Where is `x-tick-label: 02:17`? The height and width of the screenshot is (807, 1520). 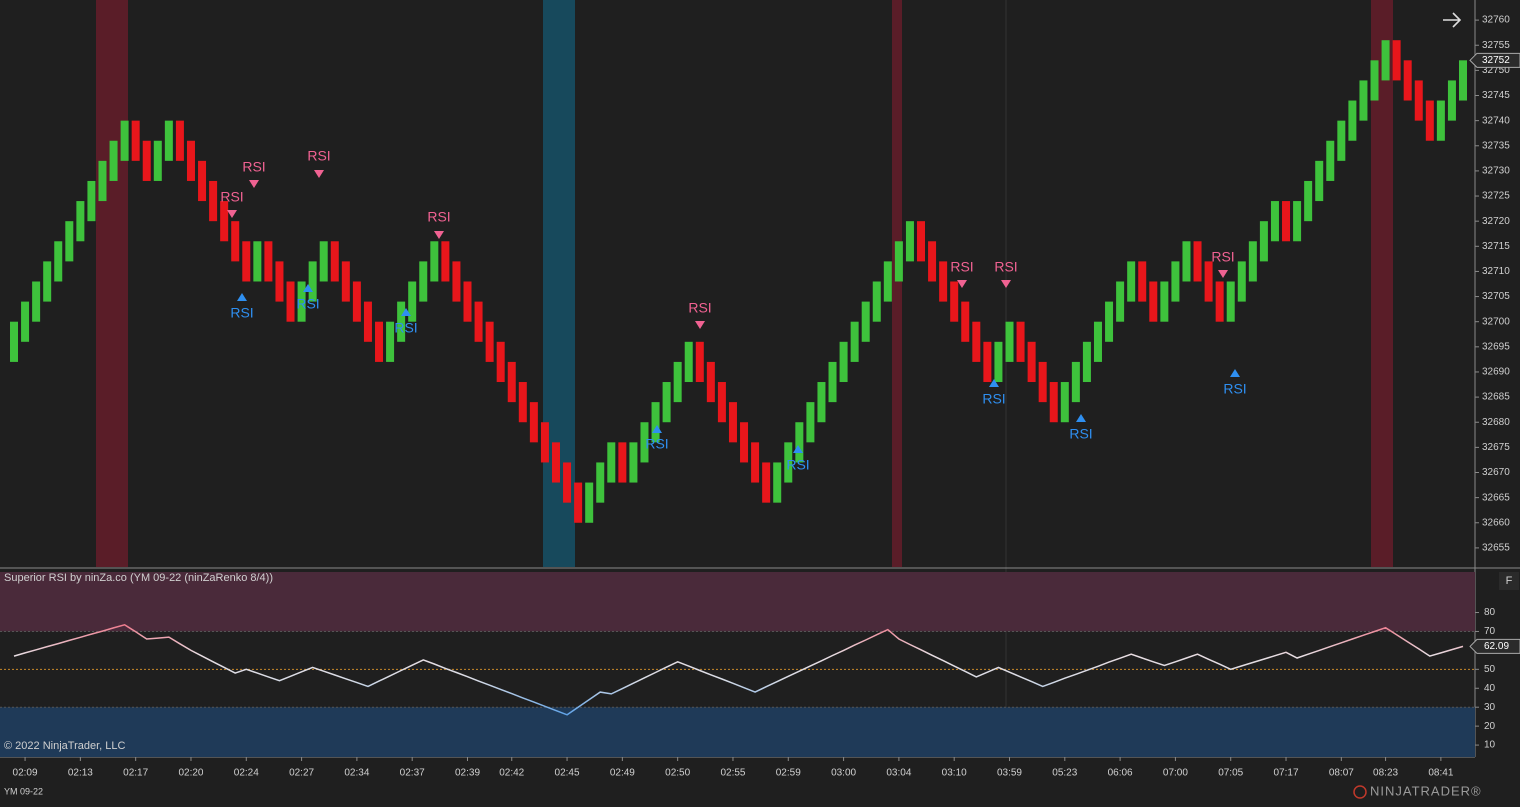 x-tick-label: 02:17 is located at coordinates (135, 773).